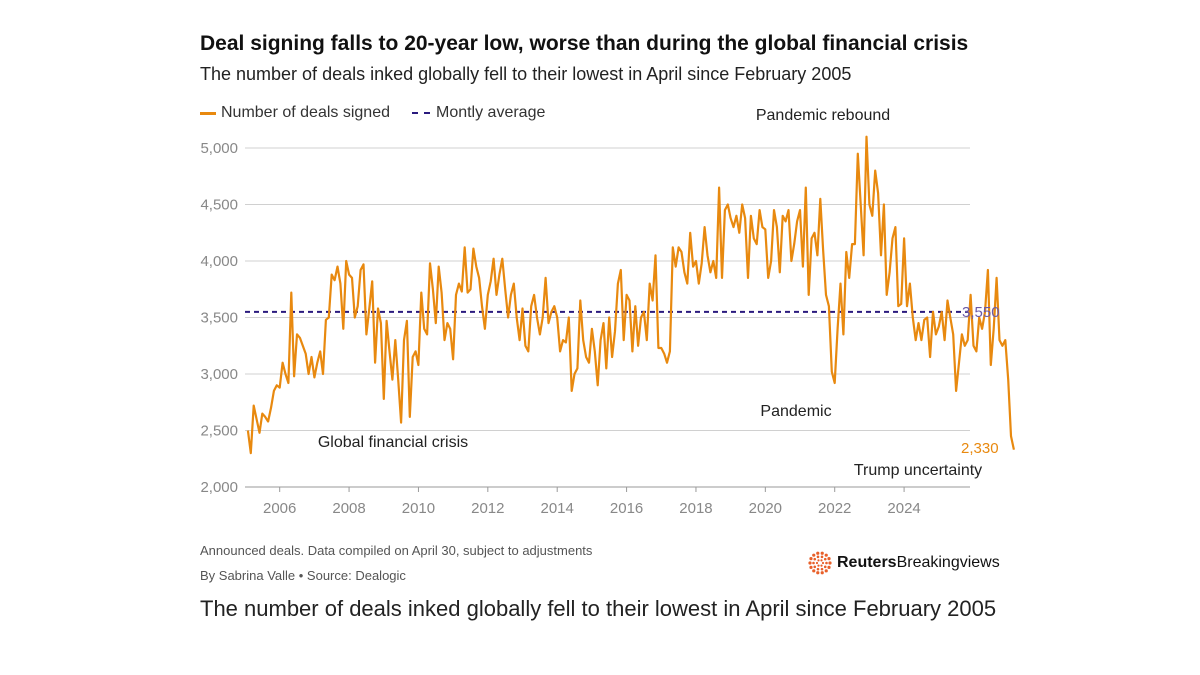 The image size is (1200, 675). I want to click on y-tick-label: 5,000, so click(219, 148).